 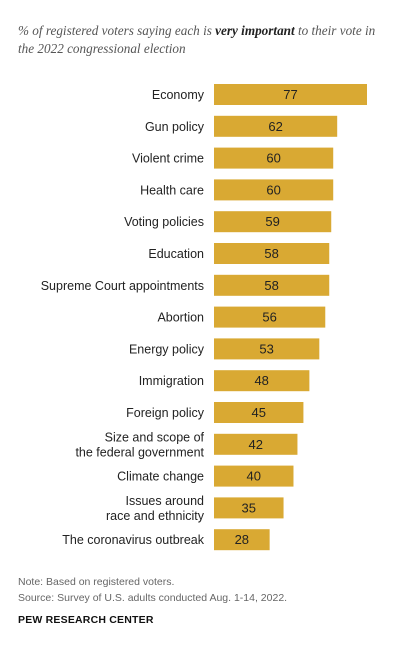 I want to click on note-text: Note: Based on registered voters., so click(x=96, y=582).